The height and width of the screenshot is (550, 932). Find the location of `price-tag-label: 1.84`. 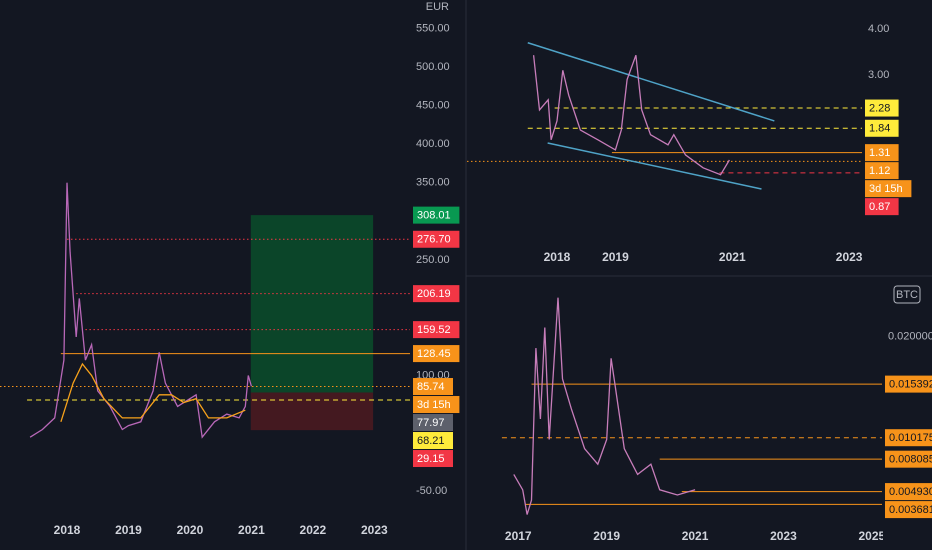

price-tag-label: 1.84 is located at coordinates (879, 129).